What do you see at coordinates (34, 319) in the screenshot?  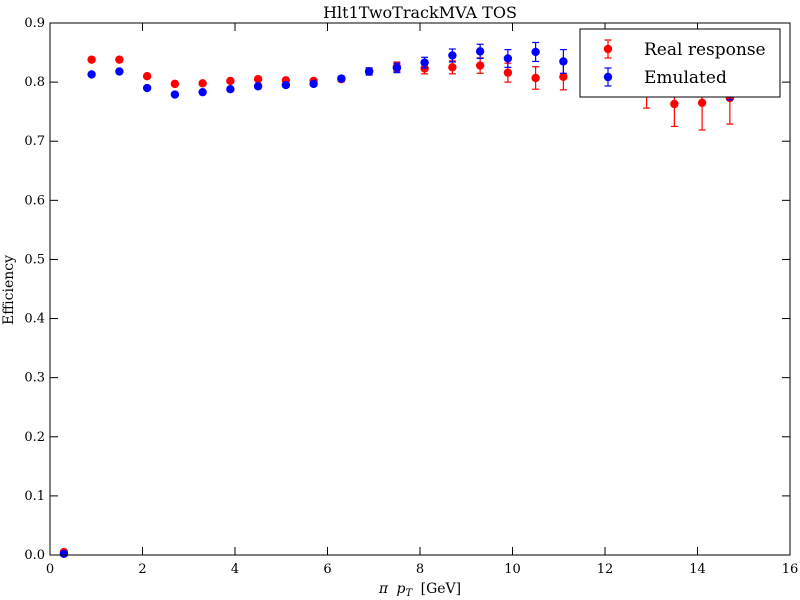 I see `y-tick-label: 0.4` at bounding box center [34, 319].